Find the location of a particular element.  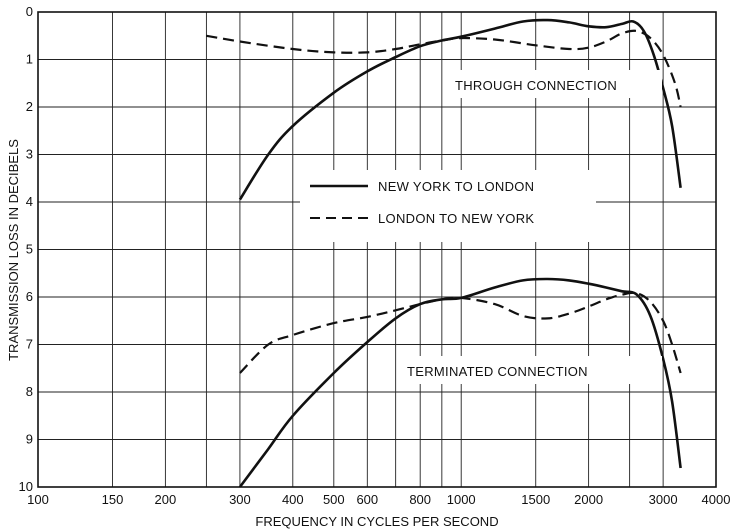

series-line-terminated-london-to-ny is located at coordinates (460, 332).